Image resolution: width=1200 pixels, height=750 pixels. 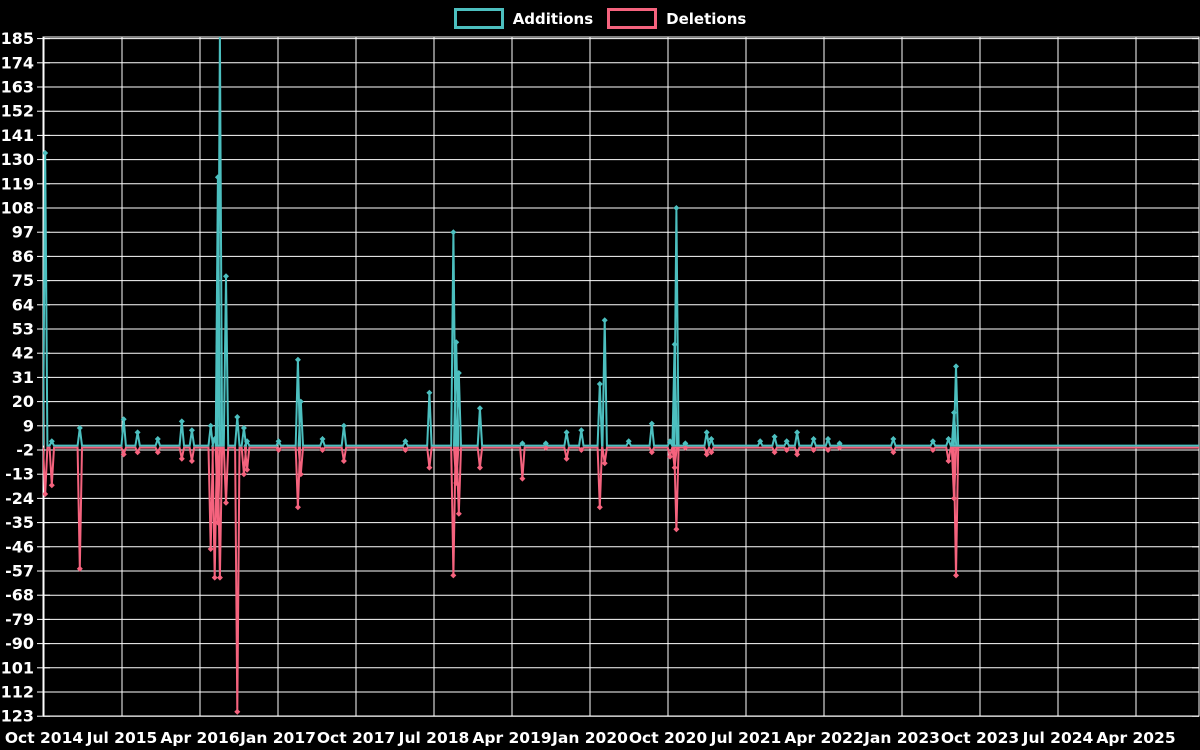 I want to click on x-tick-label: Apr 2016, so click(x=199, y=738).